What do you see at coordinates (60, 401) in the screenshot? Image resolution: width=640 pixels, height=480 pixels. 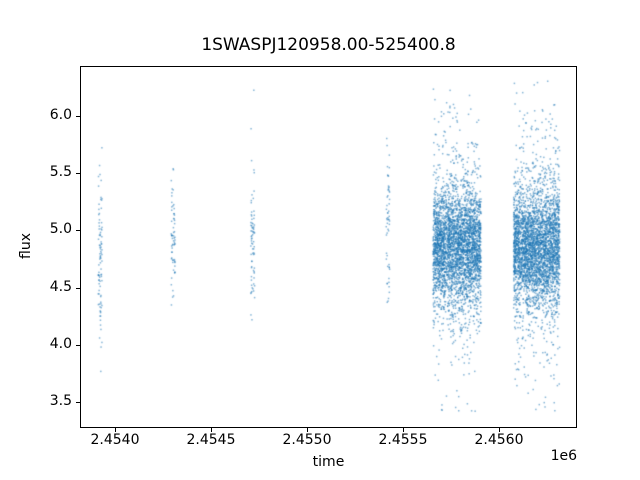 I see `y-axis-tick-label: 3.5` at bounding box center [60, 401].